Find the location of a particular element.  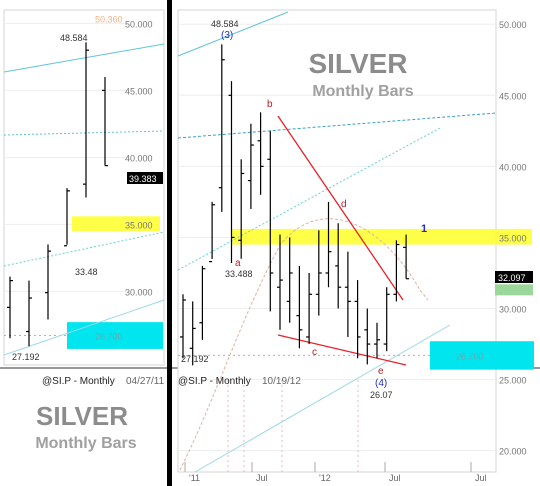

price-marker-label: 50.360 is located at coordinates (109, 20).